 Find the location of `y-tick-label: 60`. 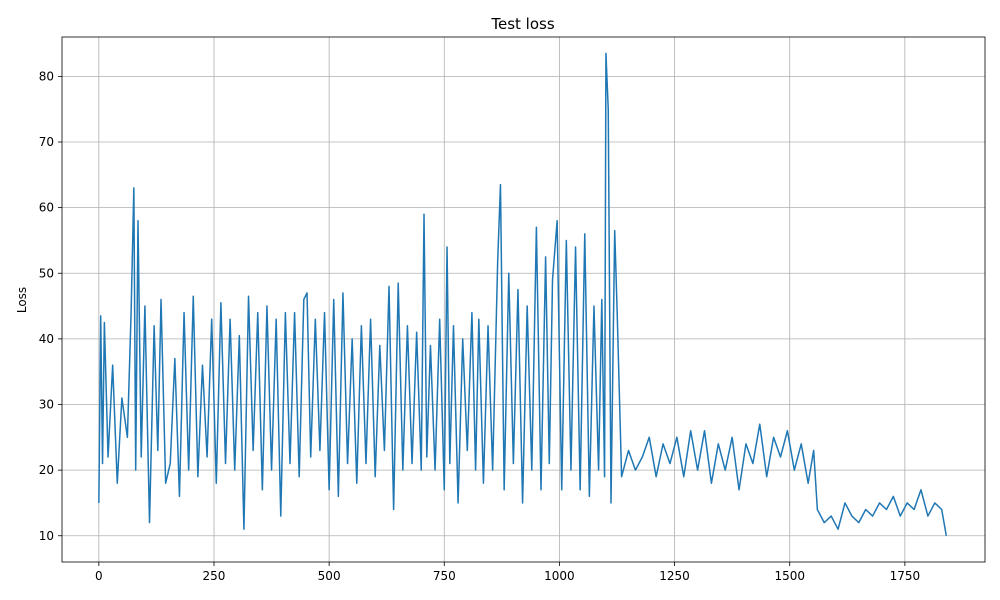

y-tick-label: 60 is located at coordinates (46, 208).